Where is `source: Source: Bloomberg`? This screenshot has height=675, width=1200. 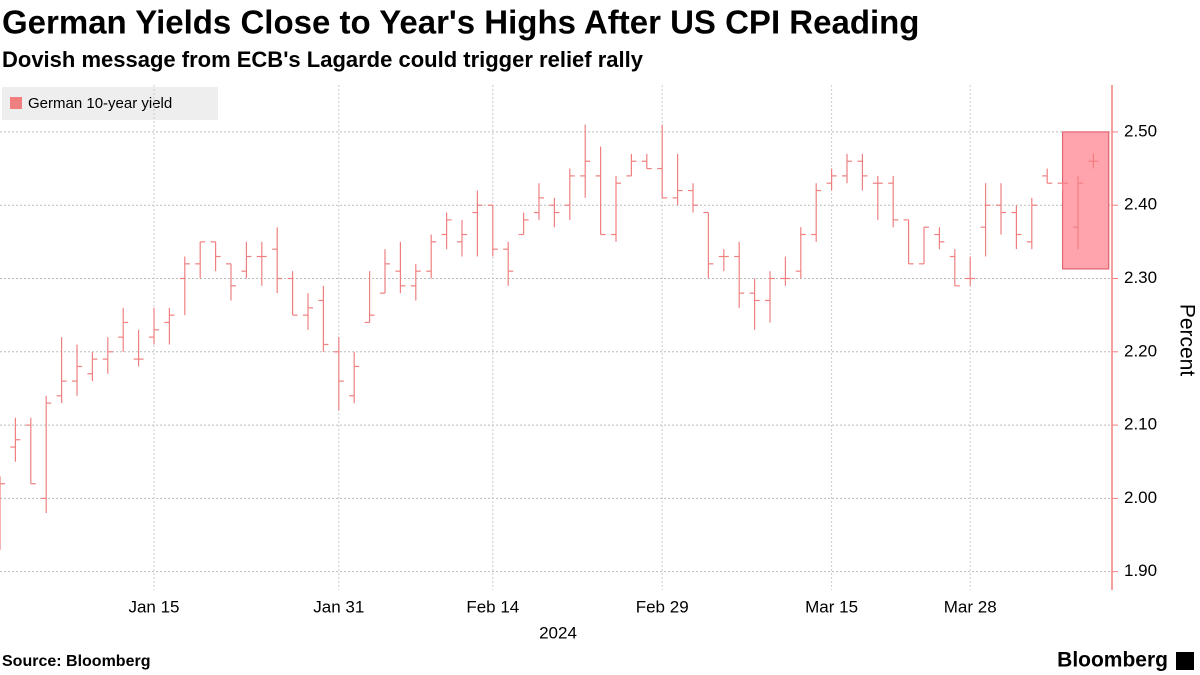 source: Source: Bloomberg is located at coordinates (76, 661).